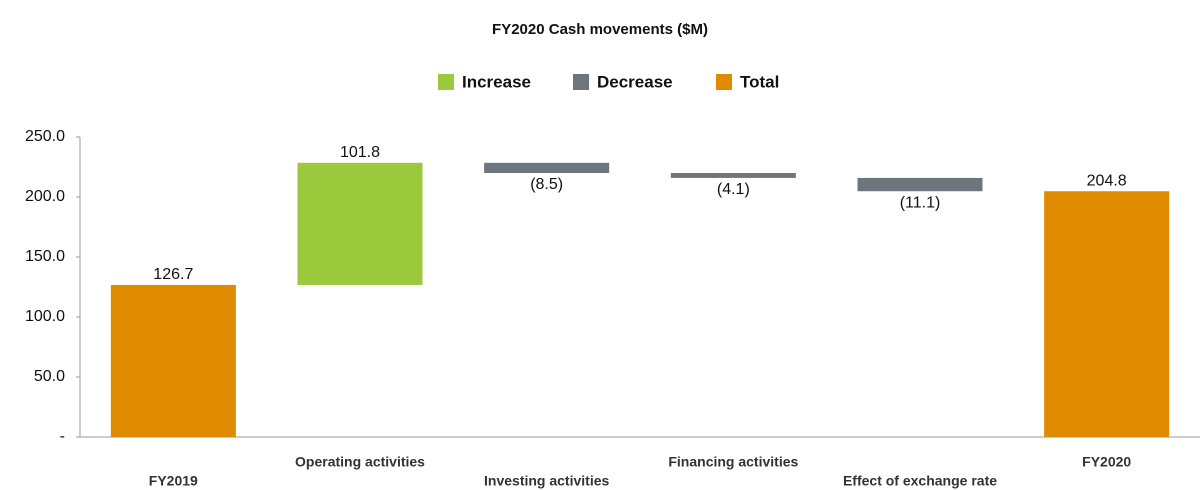 The width and height of the screenshot is (1201, 490). Describe the element at coordinates (360, 462) in the screenshot. I see `x-tick-label: Operating activities` at that location.